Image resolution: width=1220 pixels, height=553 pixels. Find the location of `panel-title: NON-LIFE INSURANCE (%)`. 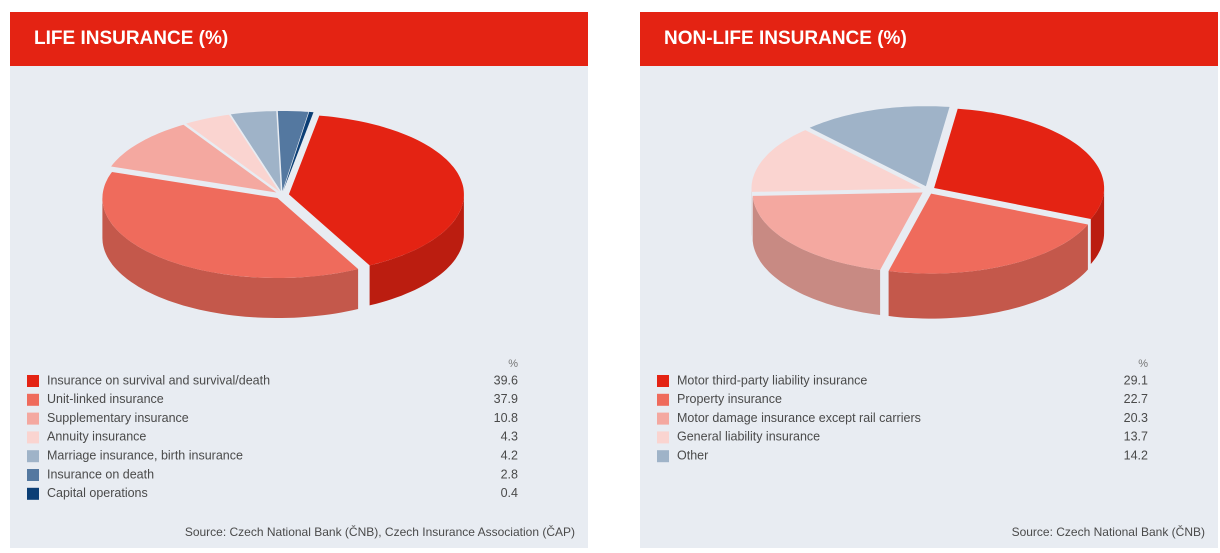

panel-title: NON-LIFE INSURANCE (%) is located at coordinates (929, 39).